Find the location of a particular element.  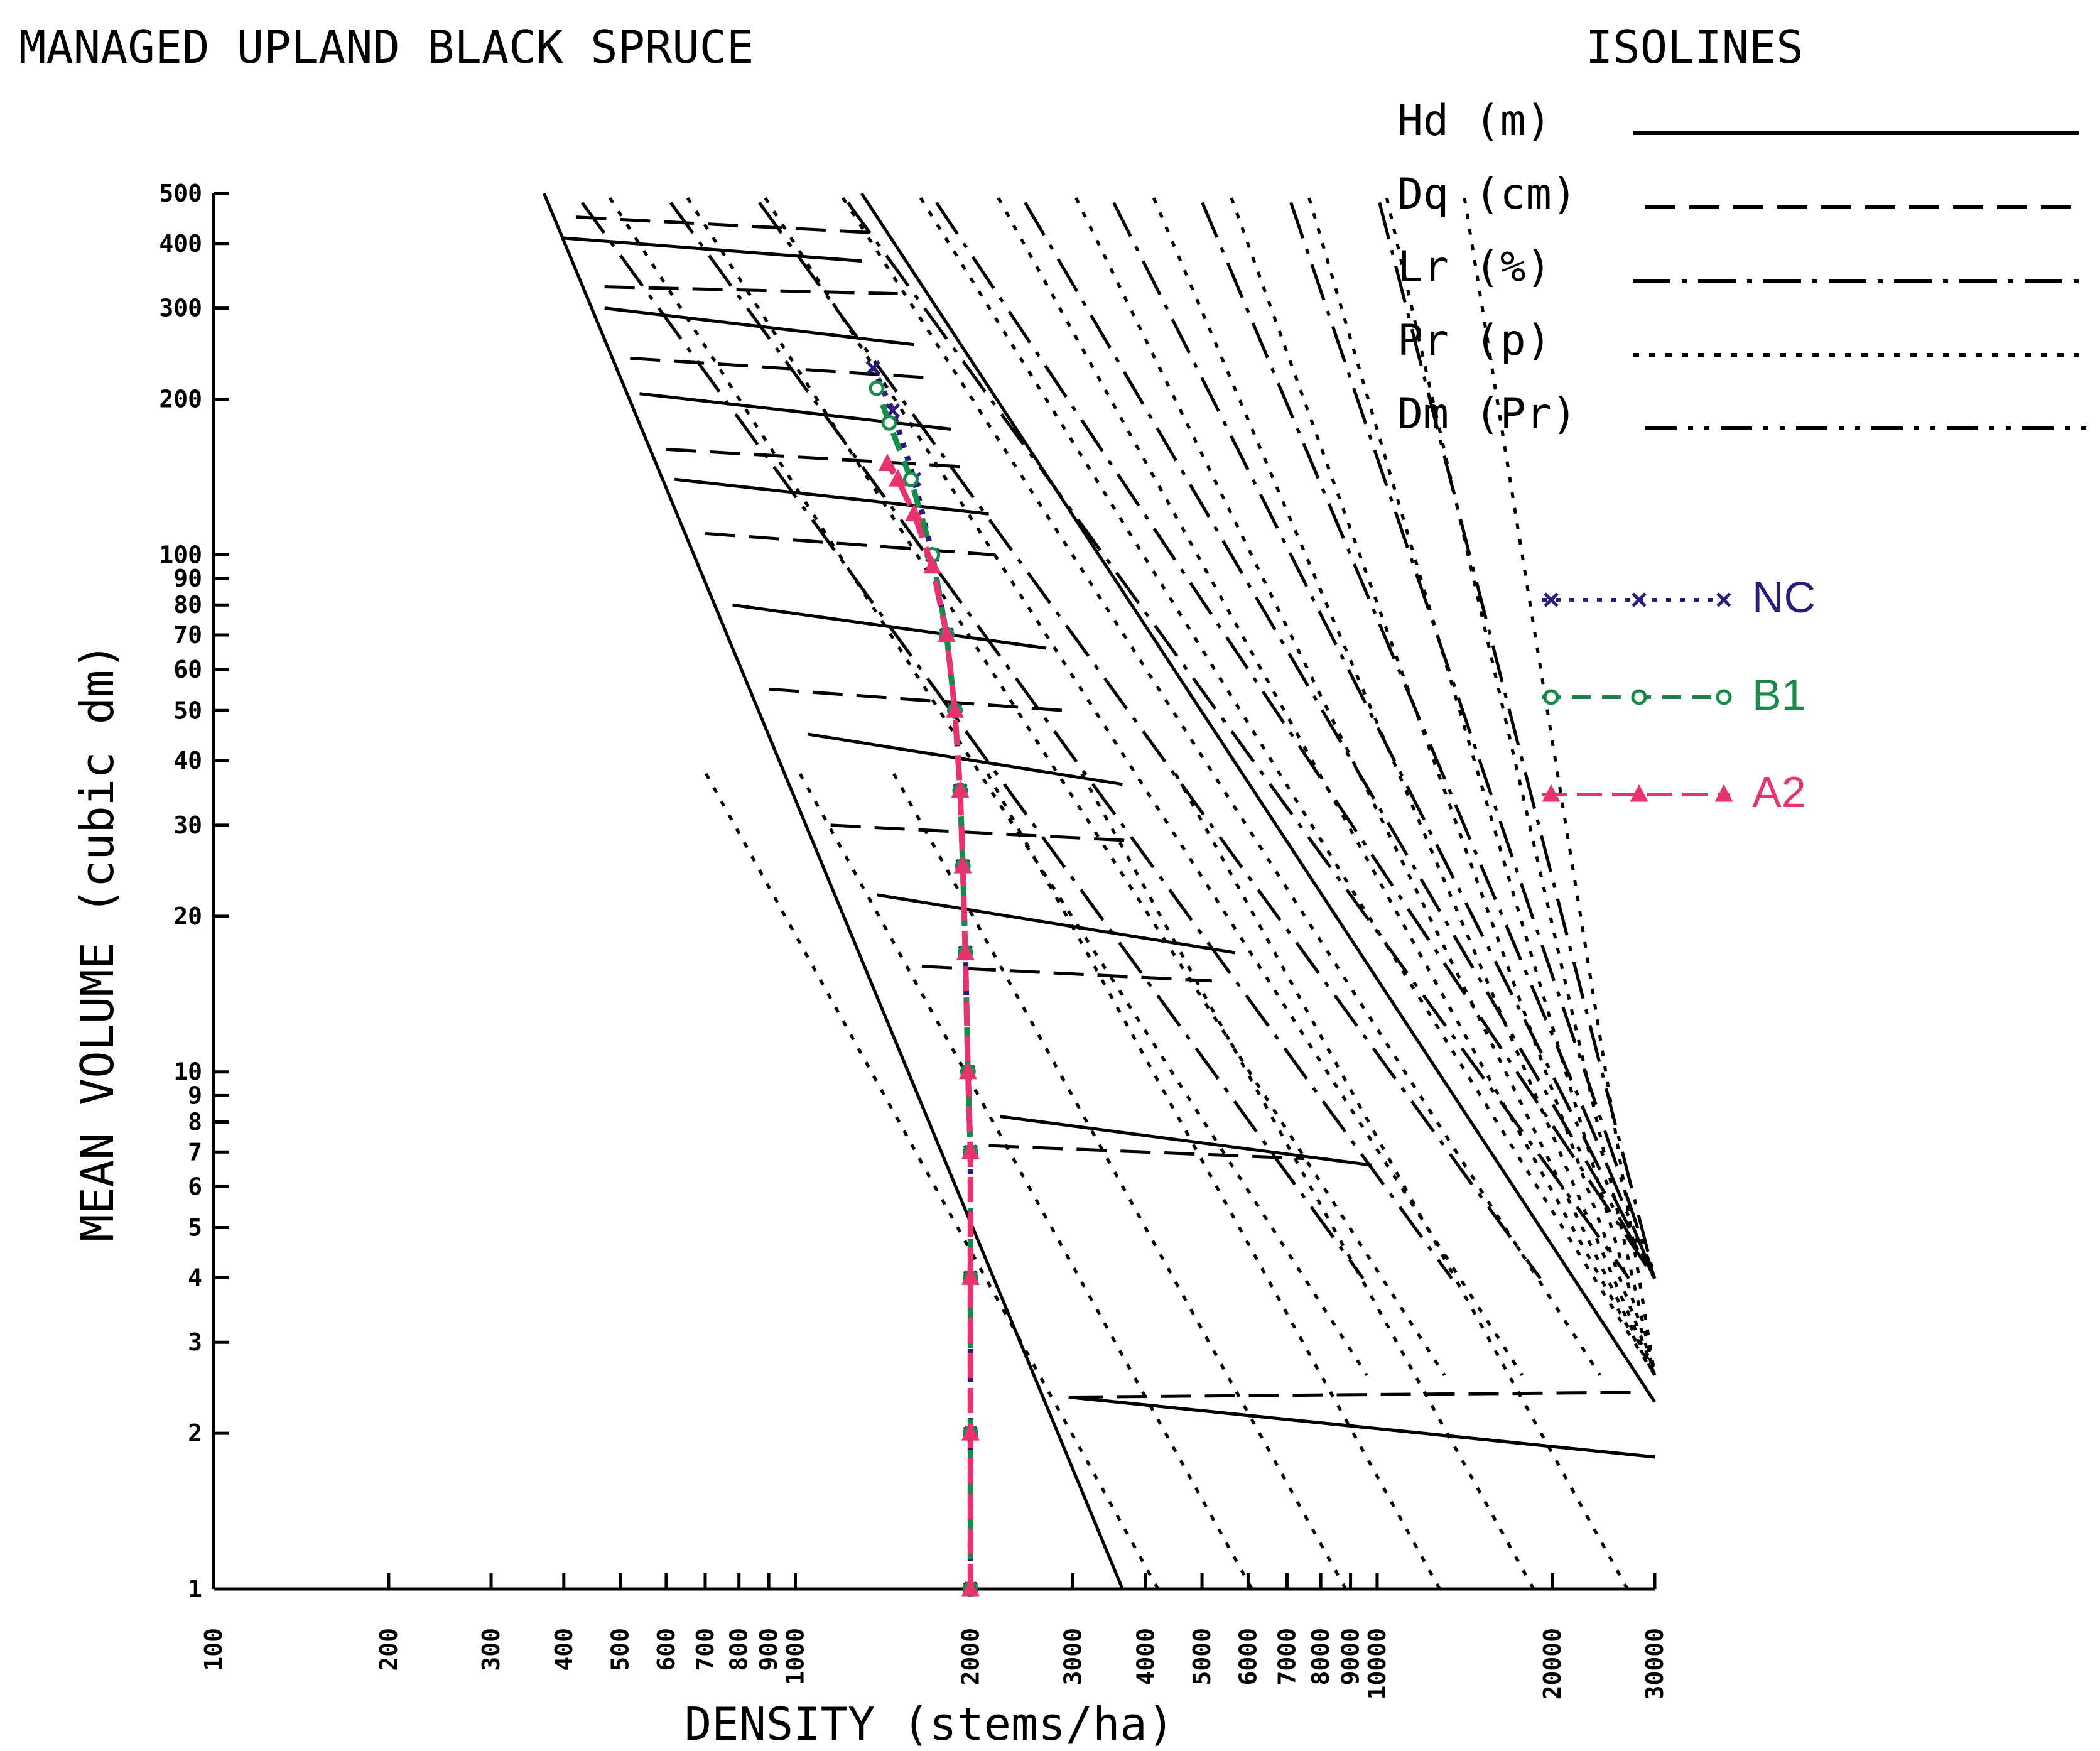

x-tick-label: 6000 is located at coordinates (1248, 1657).